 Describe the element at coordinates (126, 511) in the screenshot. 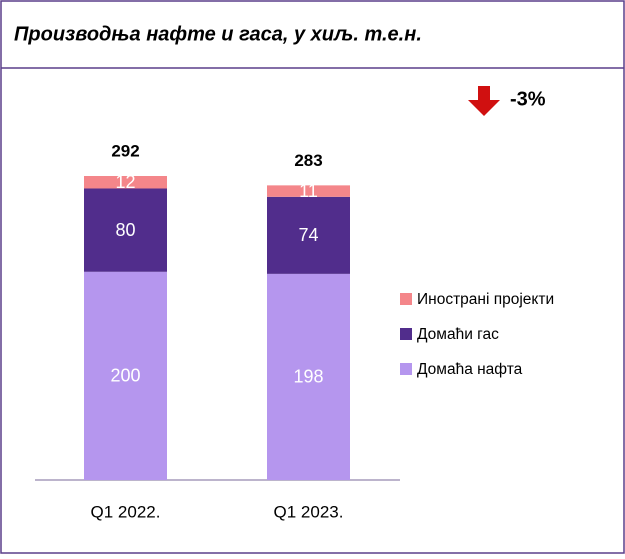

I see `x-tick-label: Q1 2022.` at that location.